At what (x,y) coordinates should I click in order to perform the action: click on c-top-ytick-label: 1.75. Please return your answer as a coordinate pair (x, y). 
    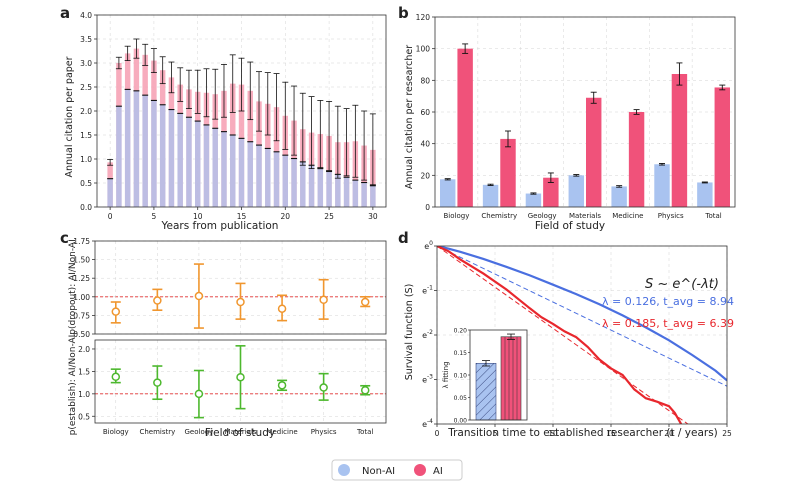
    Looking at the image, I should click on (81, 241).